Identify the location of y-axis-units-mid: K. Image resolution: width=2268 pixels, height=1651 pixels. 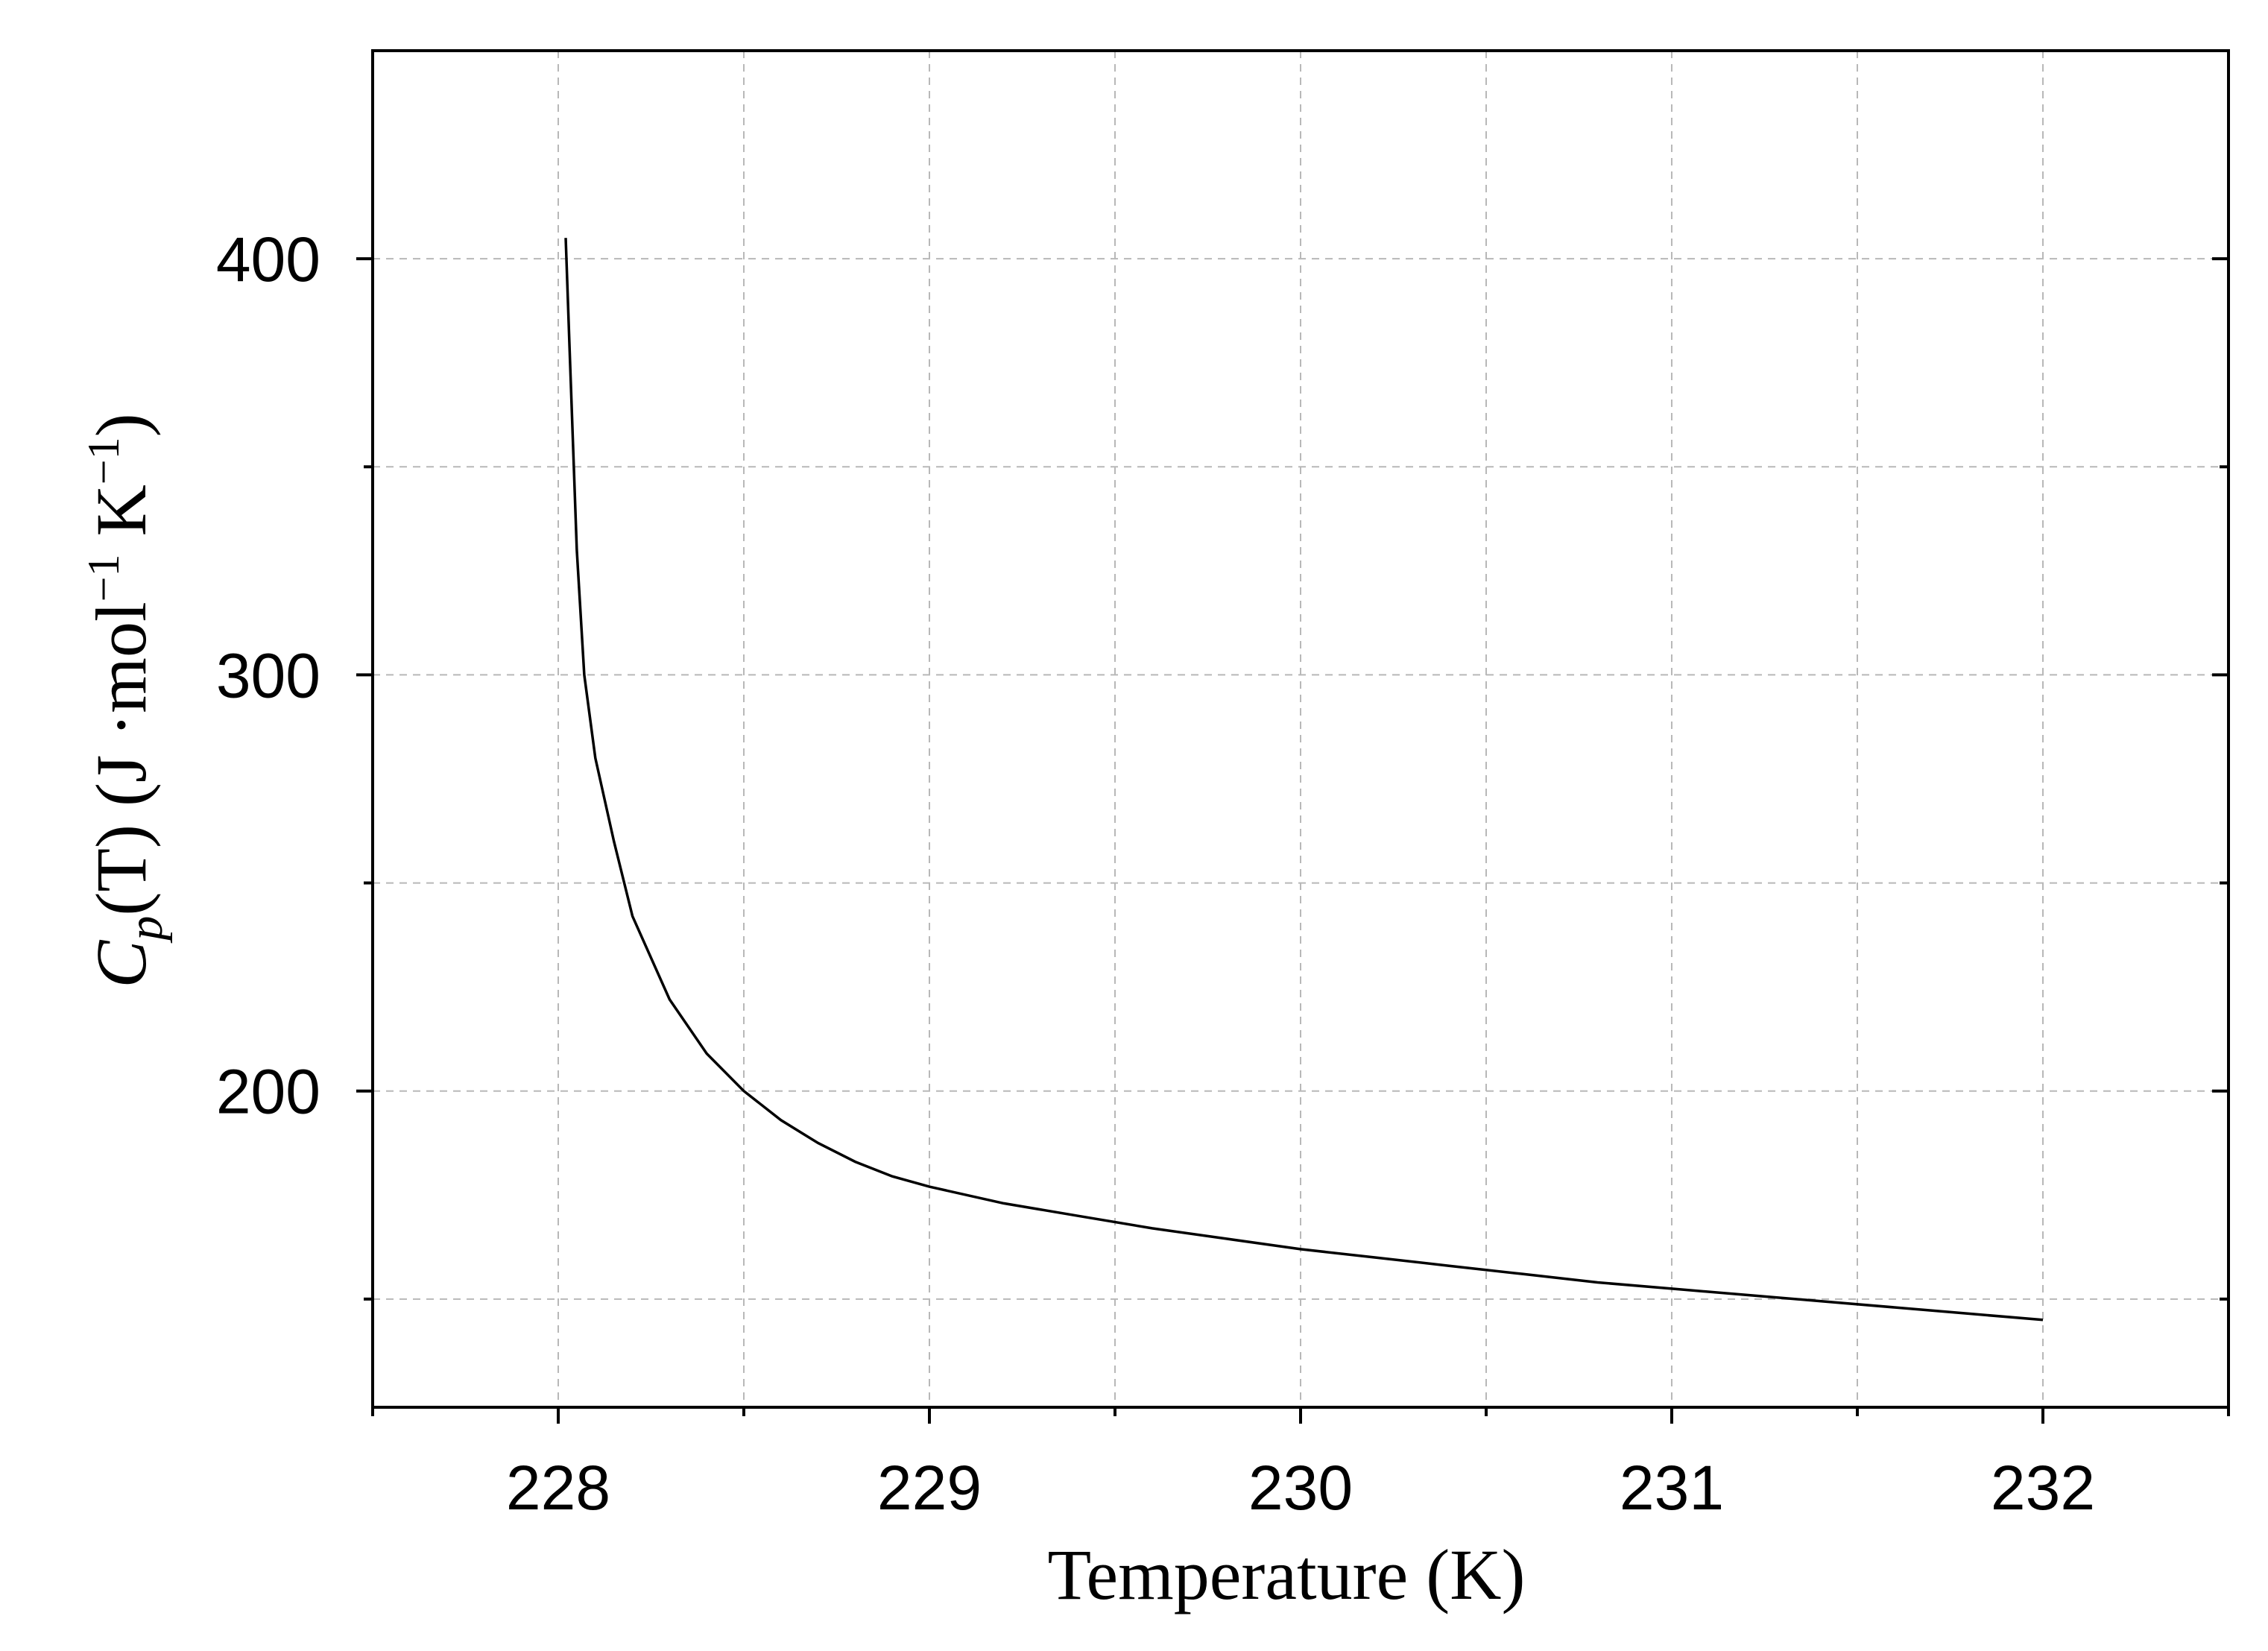
(121, 519).